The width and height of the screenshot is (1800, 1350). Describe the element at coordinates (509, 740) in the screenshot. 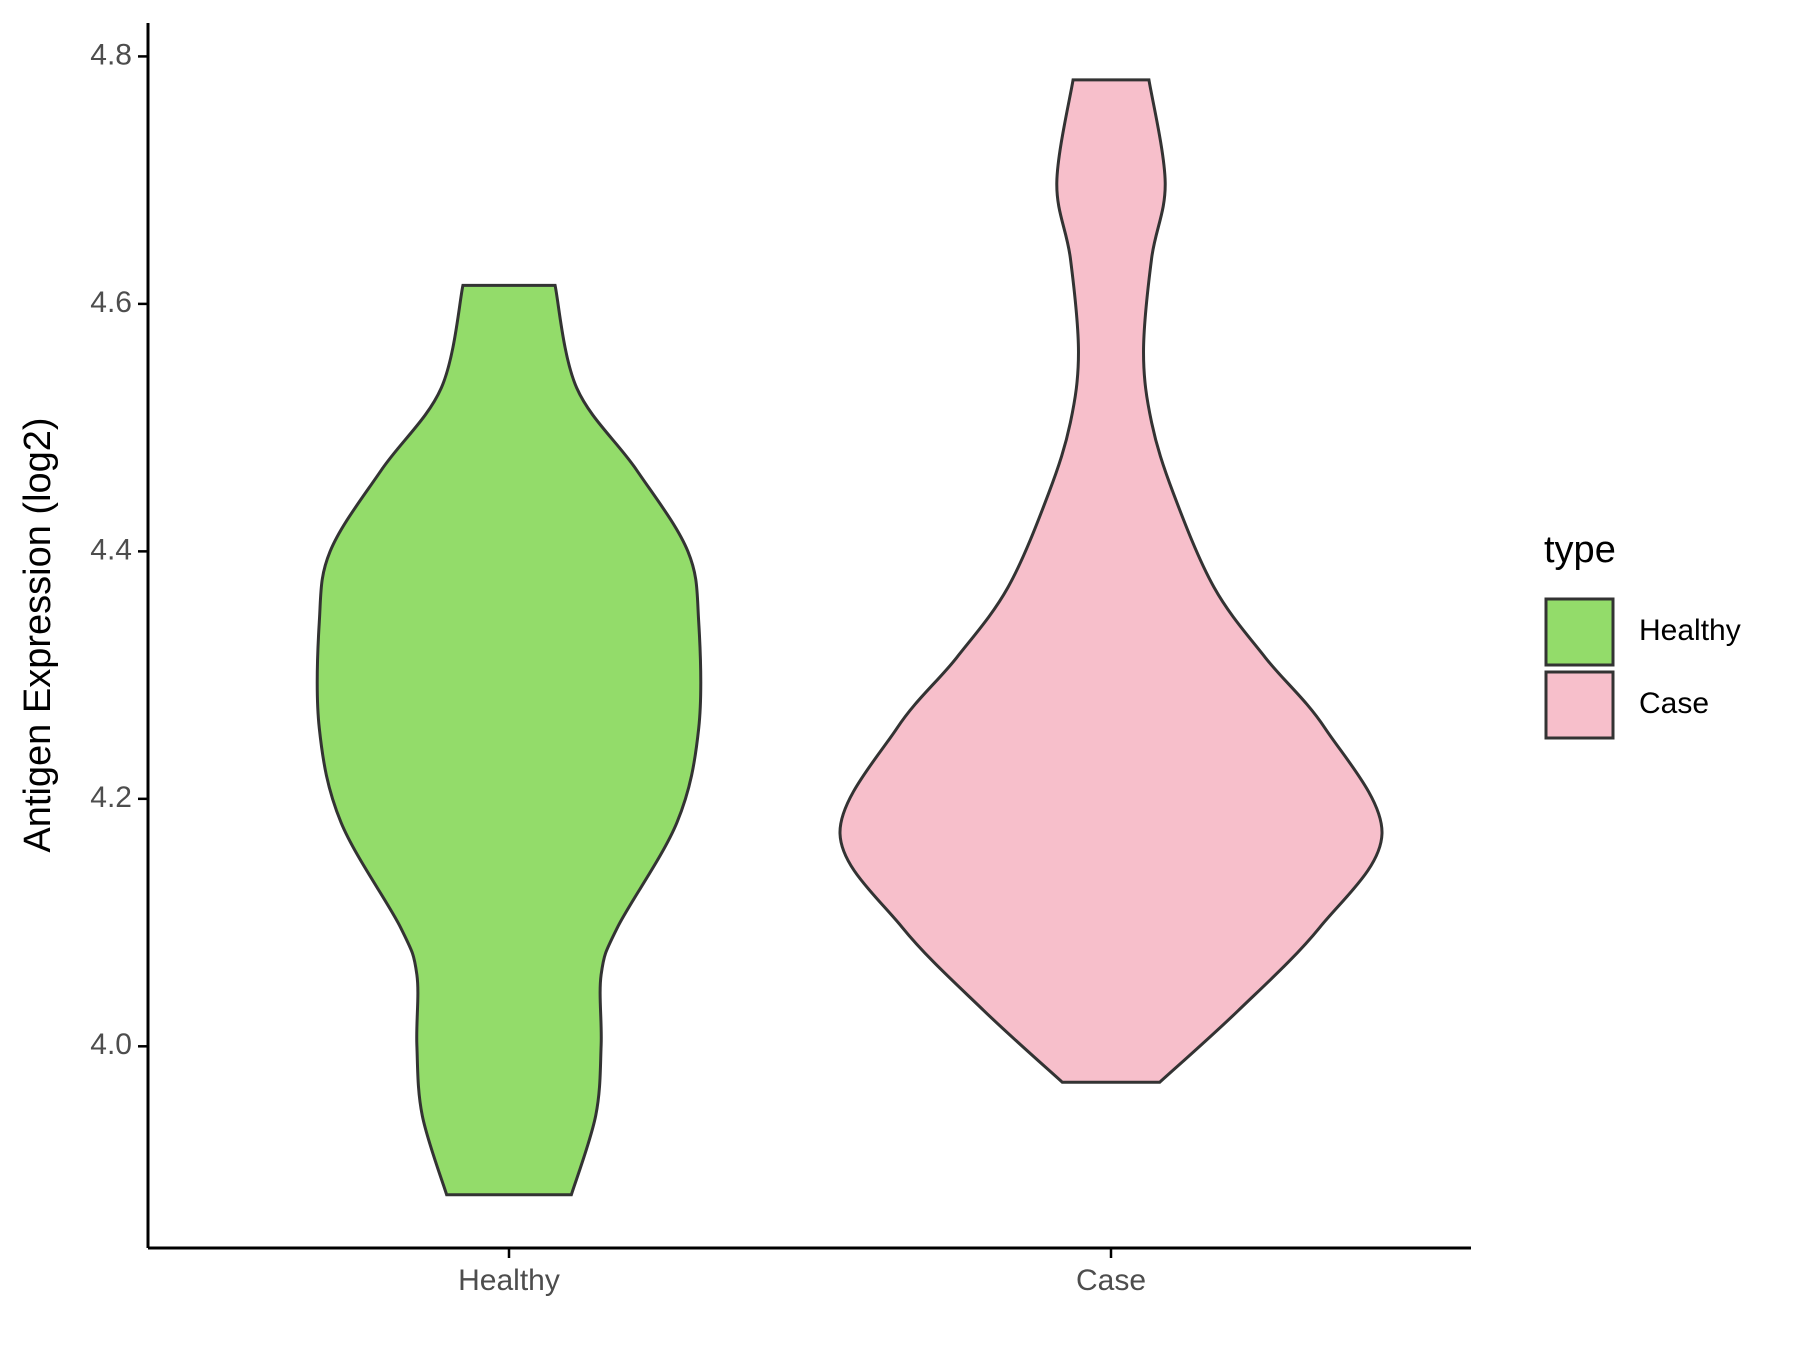

I see `violin` at that location.